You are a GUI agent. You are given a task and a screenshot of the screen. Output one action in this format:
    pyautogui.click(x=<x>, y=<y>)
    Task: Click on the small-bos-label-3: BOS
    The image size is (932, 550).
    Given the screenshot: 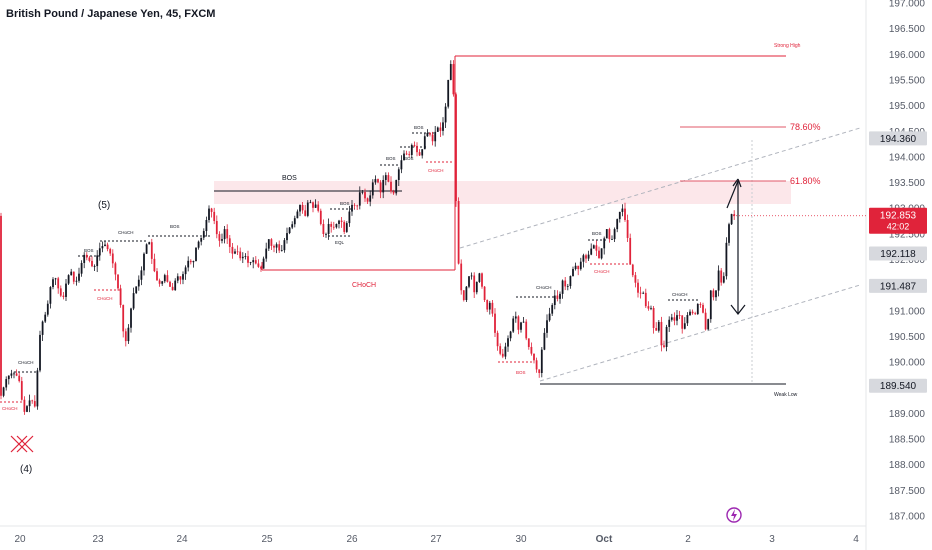 What is the action you would take?
    pyautogui.click(x=345, y=203)
    